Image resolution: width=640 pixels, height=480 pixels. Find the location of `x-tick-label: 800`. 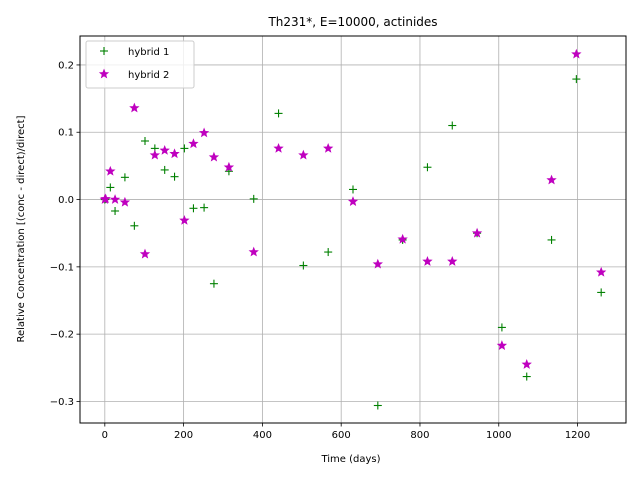

x-tick-label: 800 is located at coordinates (419, 435).